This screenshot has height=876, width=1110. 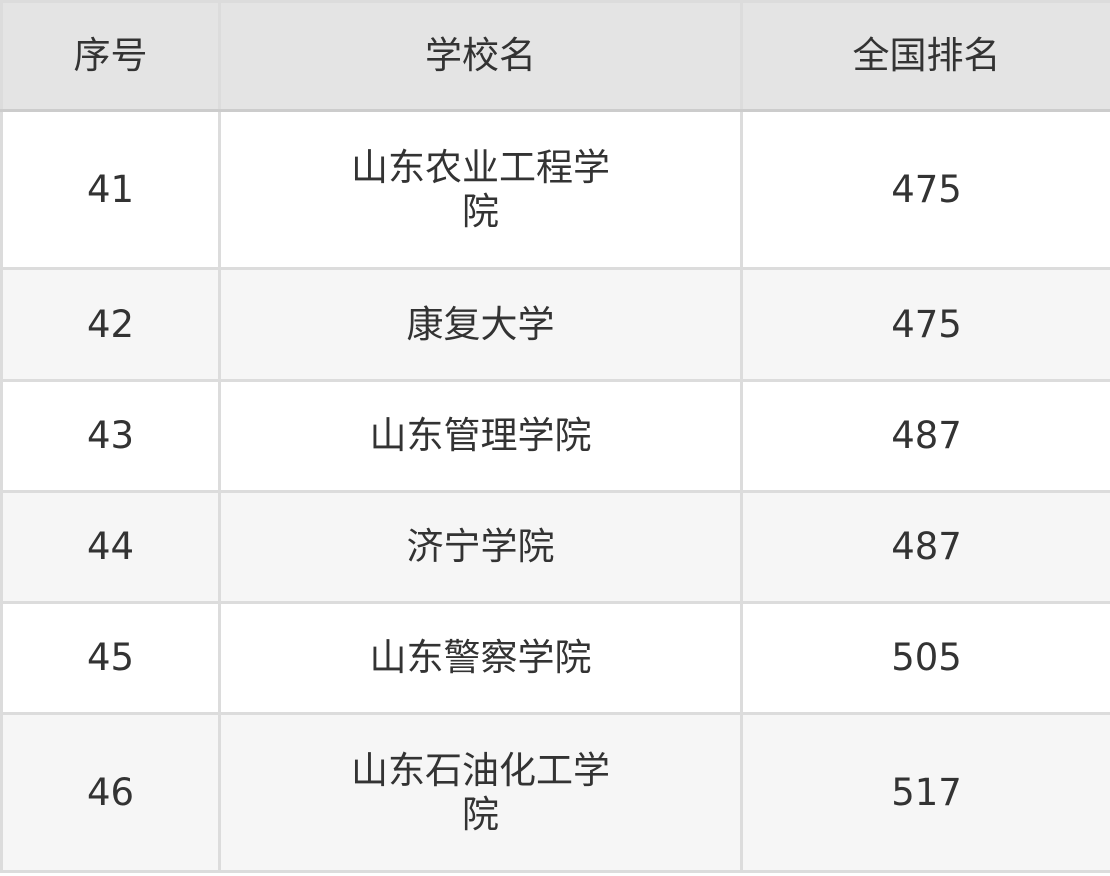 I want to click on cell-index: 41, so click(x=110, y=189).